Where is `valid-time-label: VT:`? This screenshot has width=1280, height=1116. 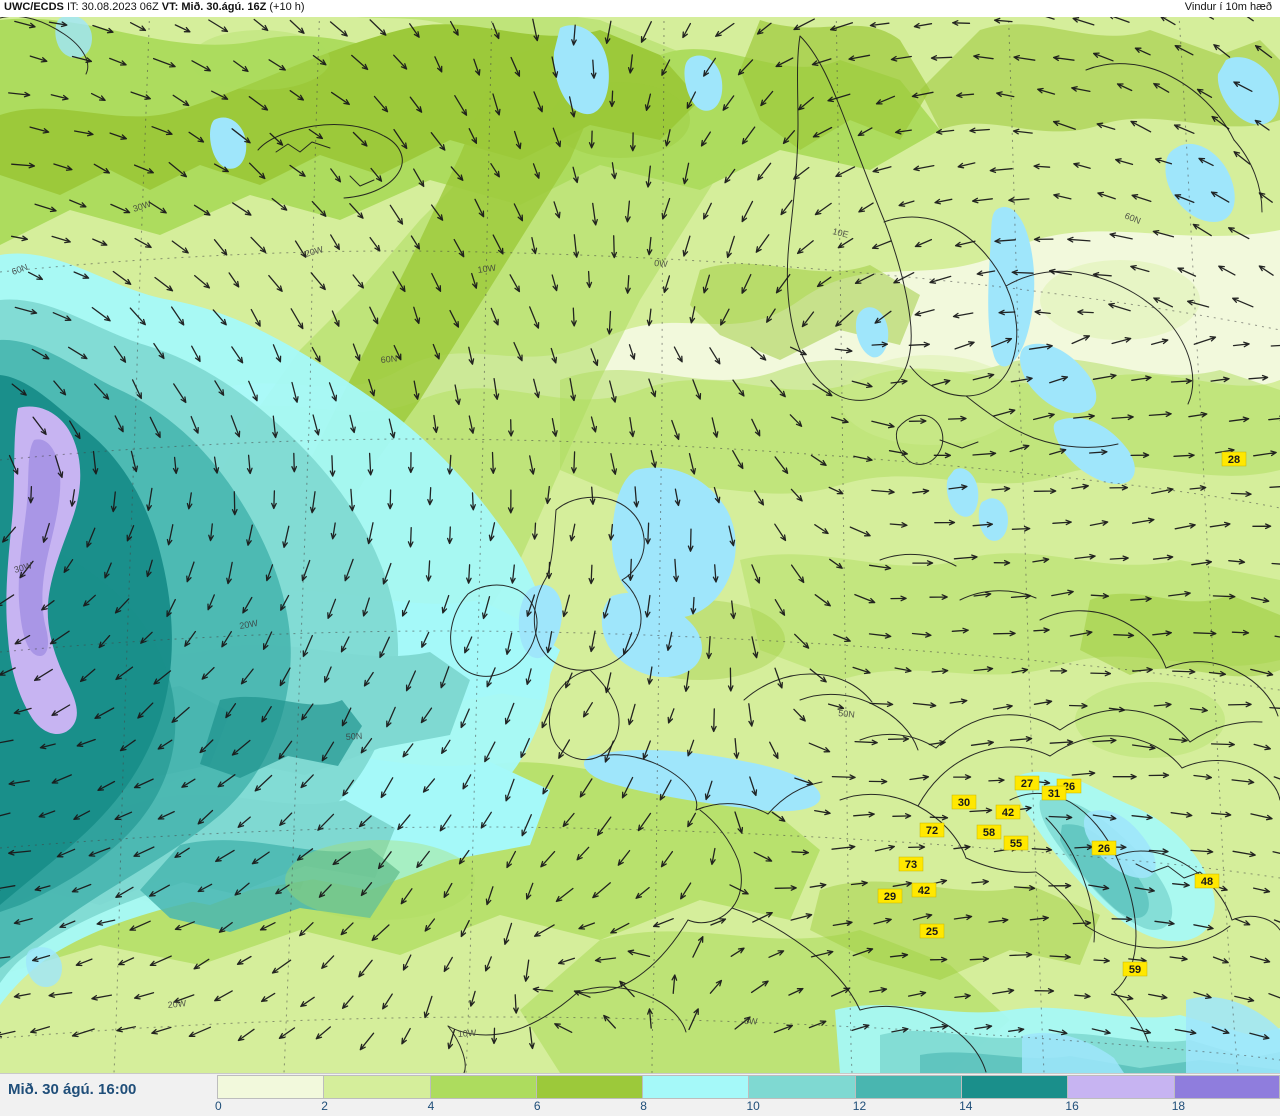
valid-time-label: VT: is located at coordinates (170, 7).